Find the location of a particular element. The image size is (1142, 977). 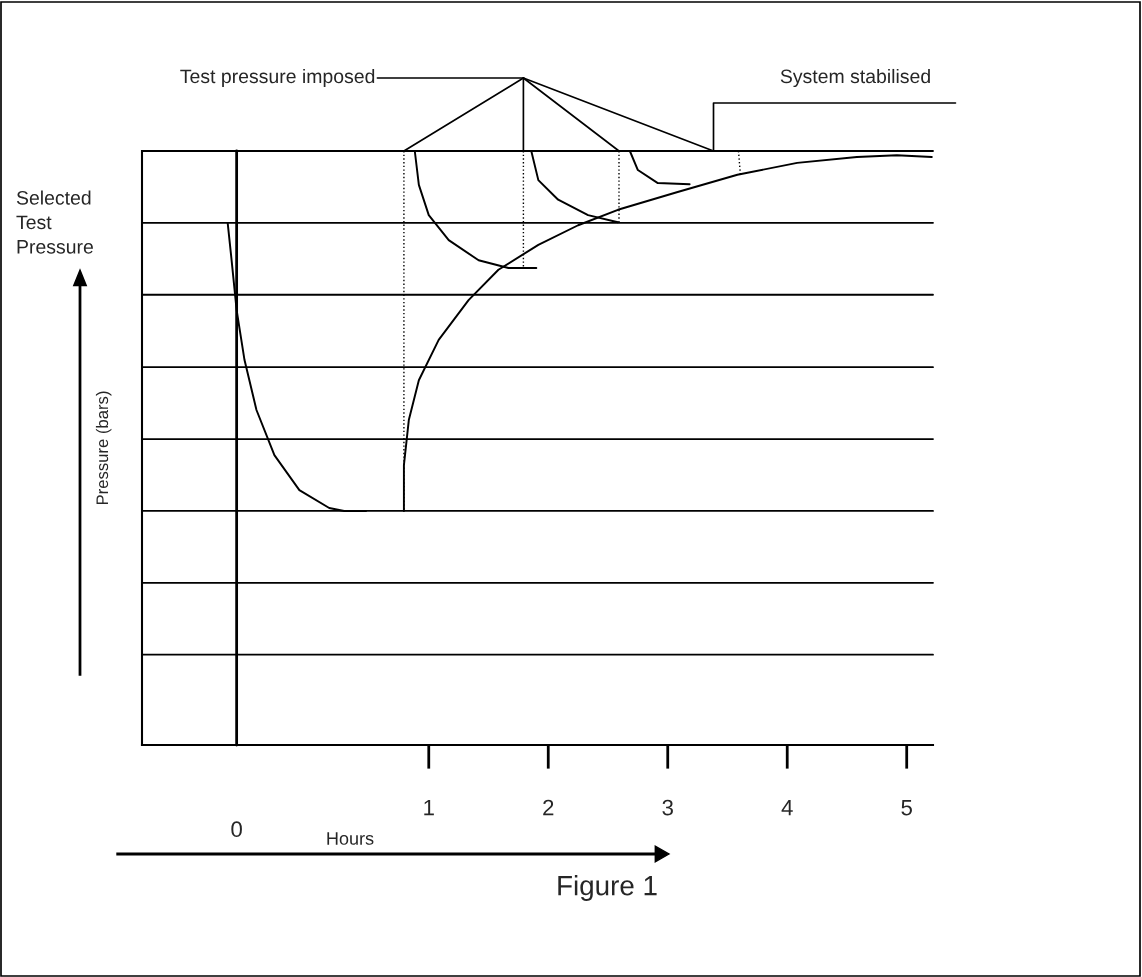

x-tick-label: 2 is located at coordinates (548, 807).